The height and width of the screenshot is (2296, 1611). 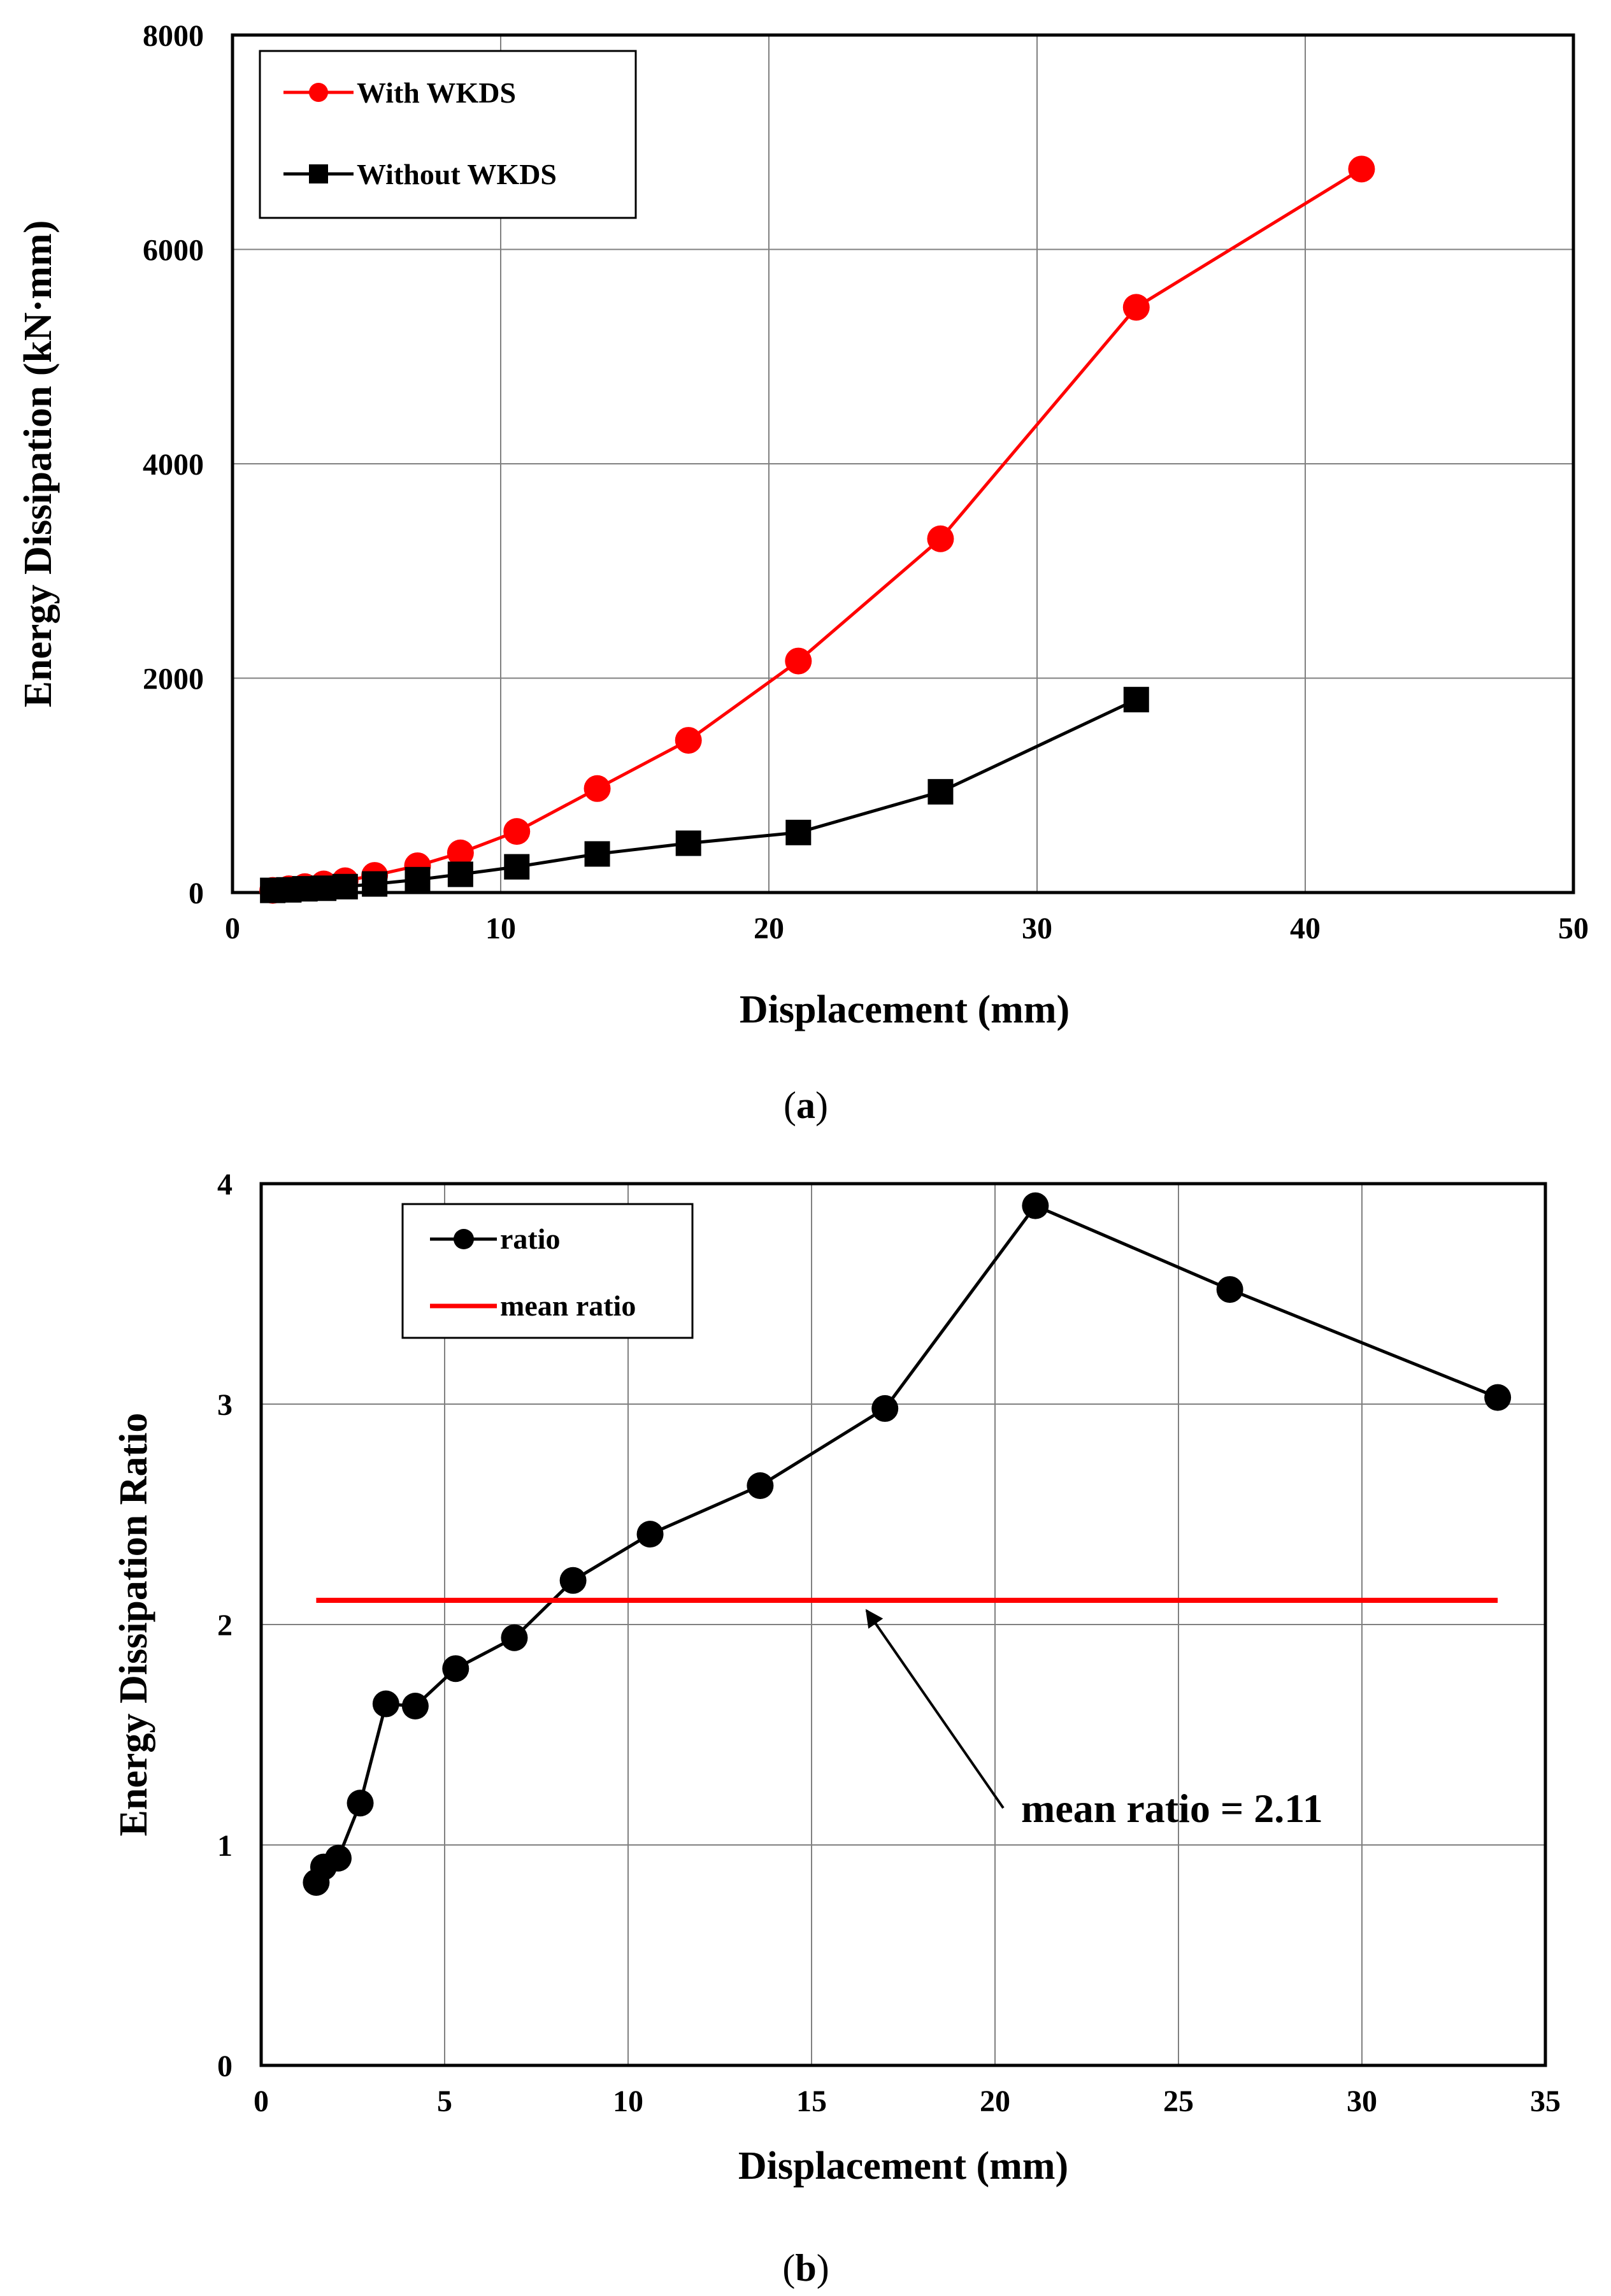 I want to click on chart-b-x-tick-label: 25, so click(x=1178, y=2101).